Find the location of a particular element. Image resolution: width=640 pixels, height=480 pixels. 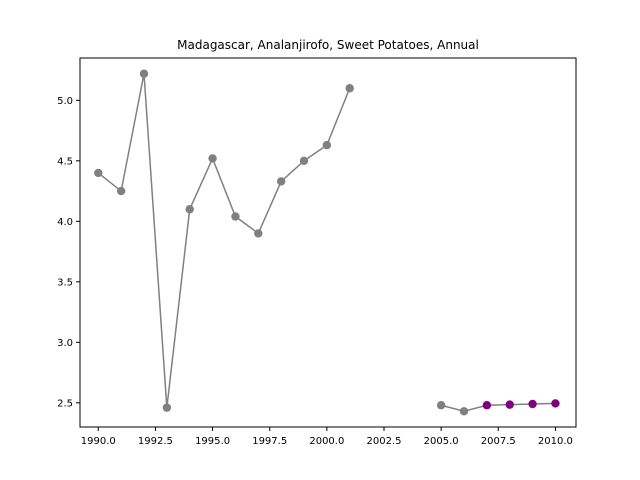

y-tick-label: 2.5 is located at coordinates (65, 403).